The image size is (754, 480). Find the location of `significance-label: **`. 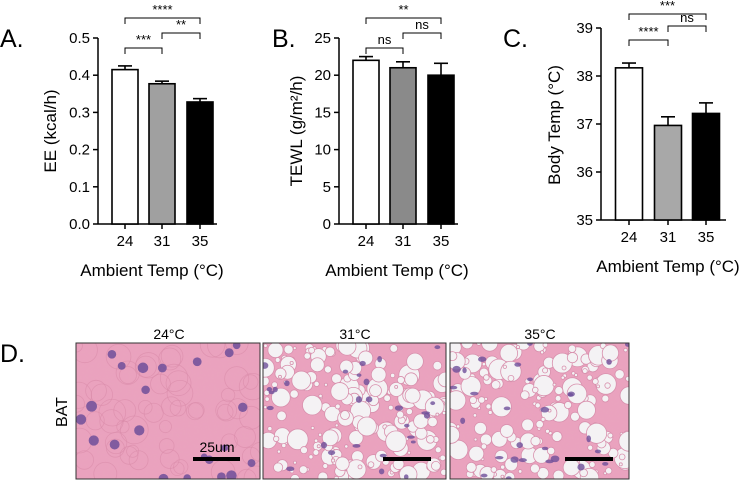

significance-label: ** is located at coordinates (181, 24).